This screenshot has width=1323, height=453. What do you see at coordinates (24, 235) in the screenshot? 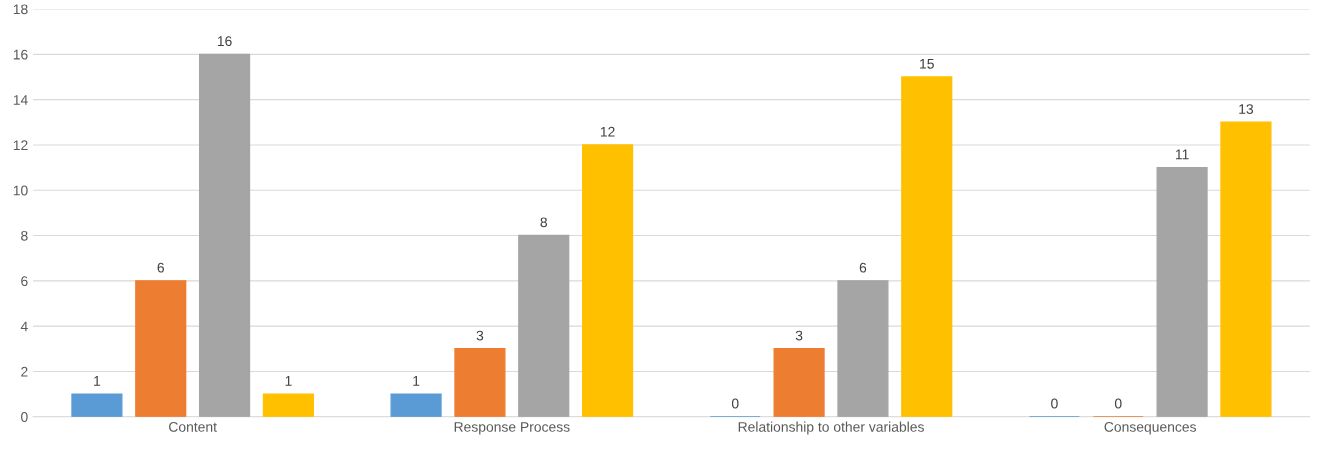
I see `y-tick-label: 8` at bounding box center [24, 235].